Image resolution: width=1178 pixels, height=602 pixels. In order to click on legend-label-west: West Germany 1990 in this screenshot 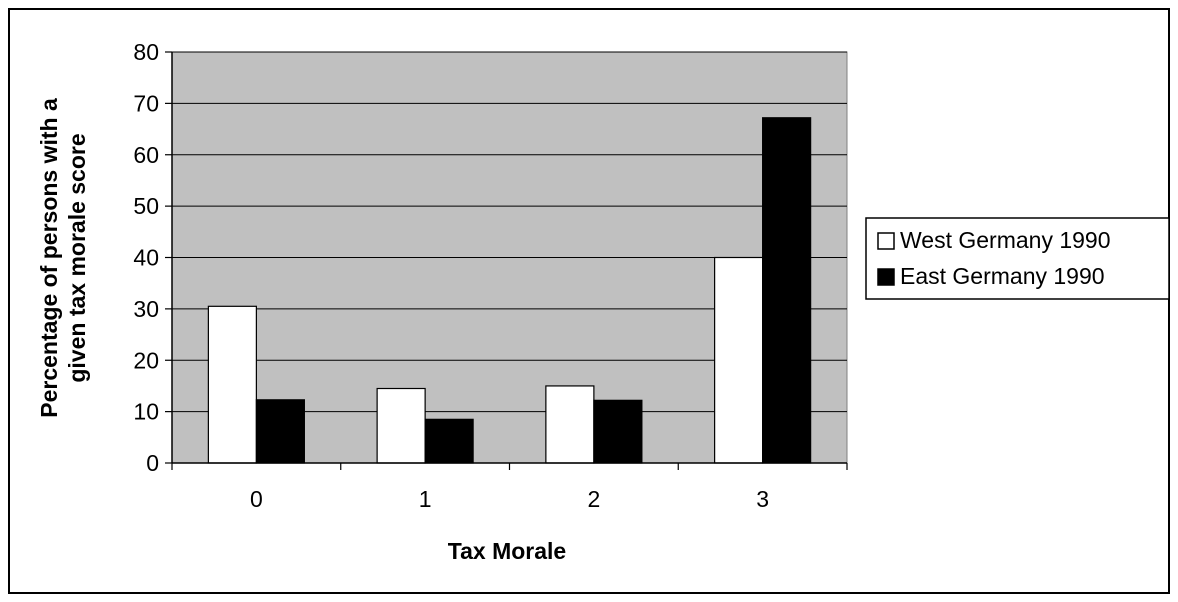, I will do `click(1005, 240)`.